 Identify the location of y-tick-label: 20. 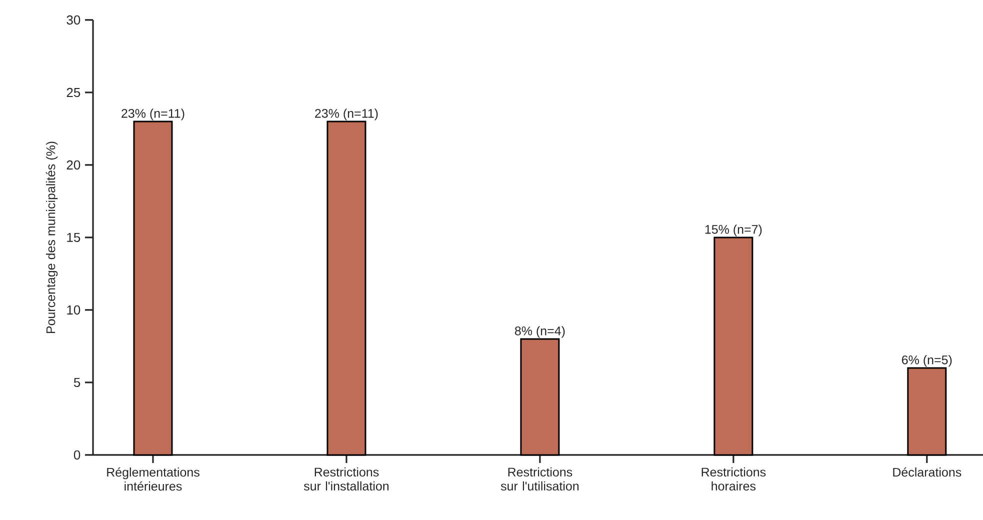
(73, 165).